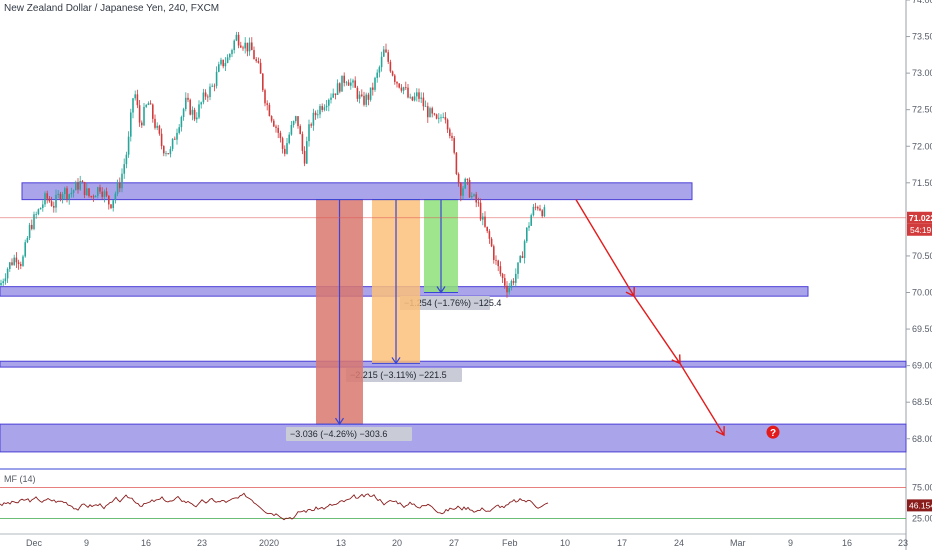 The height and width of the screenshot is (555, 932). Describe the element at coordinates (702, 399) in the screenshot. I see `projection-arrow-line` at that location.